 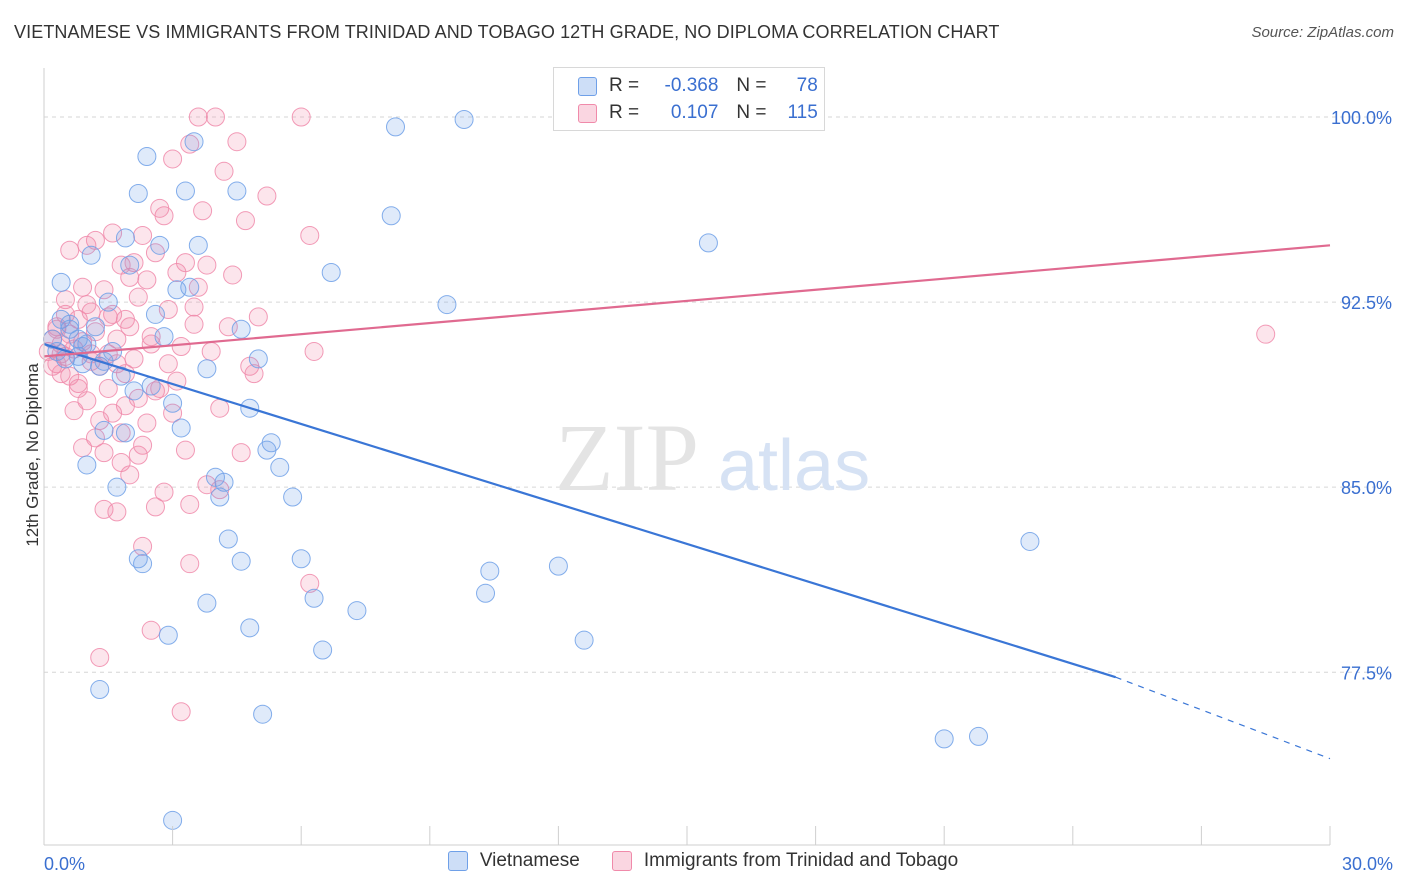 I want to click on legend-label: Immigrants from Trinidad and Tobago, so click(x=801, y=860).